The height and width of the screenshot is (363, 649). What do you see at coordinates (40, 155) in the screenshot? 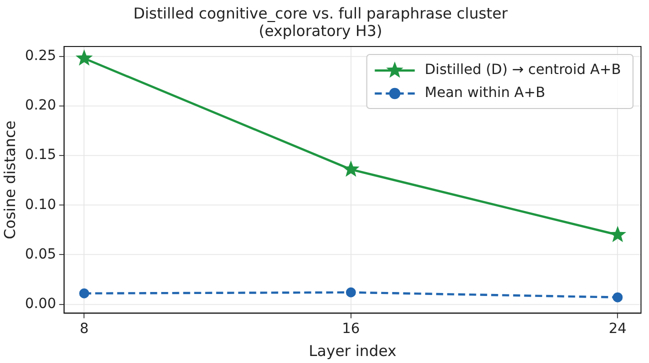
I see `y-tick-label: 0.15` at bounding box center [40, 155].